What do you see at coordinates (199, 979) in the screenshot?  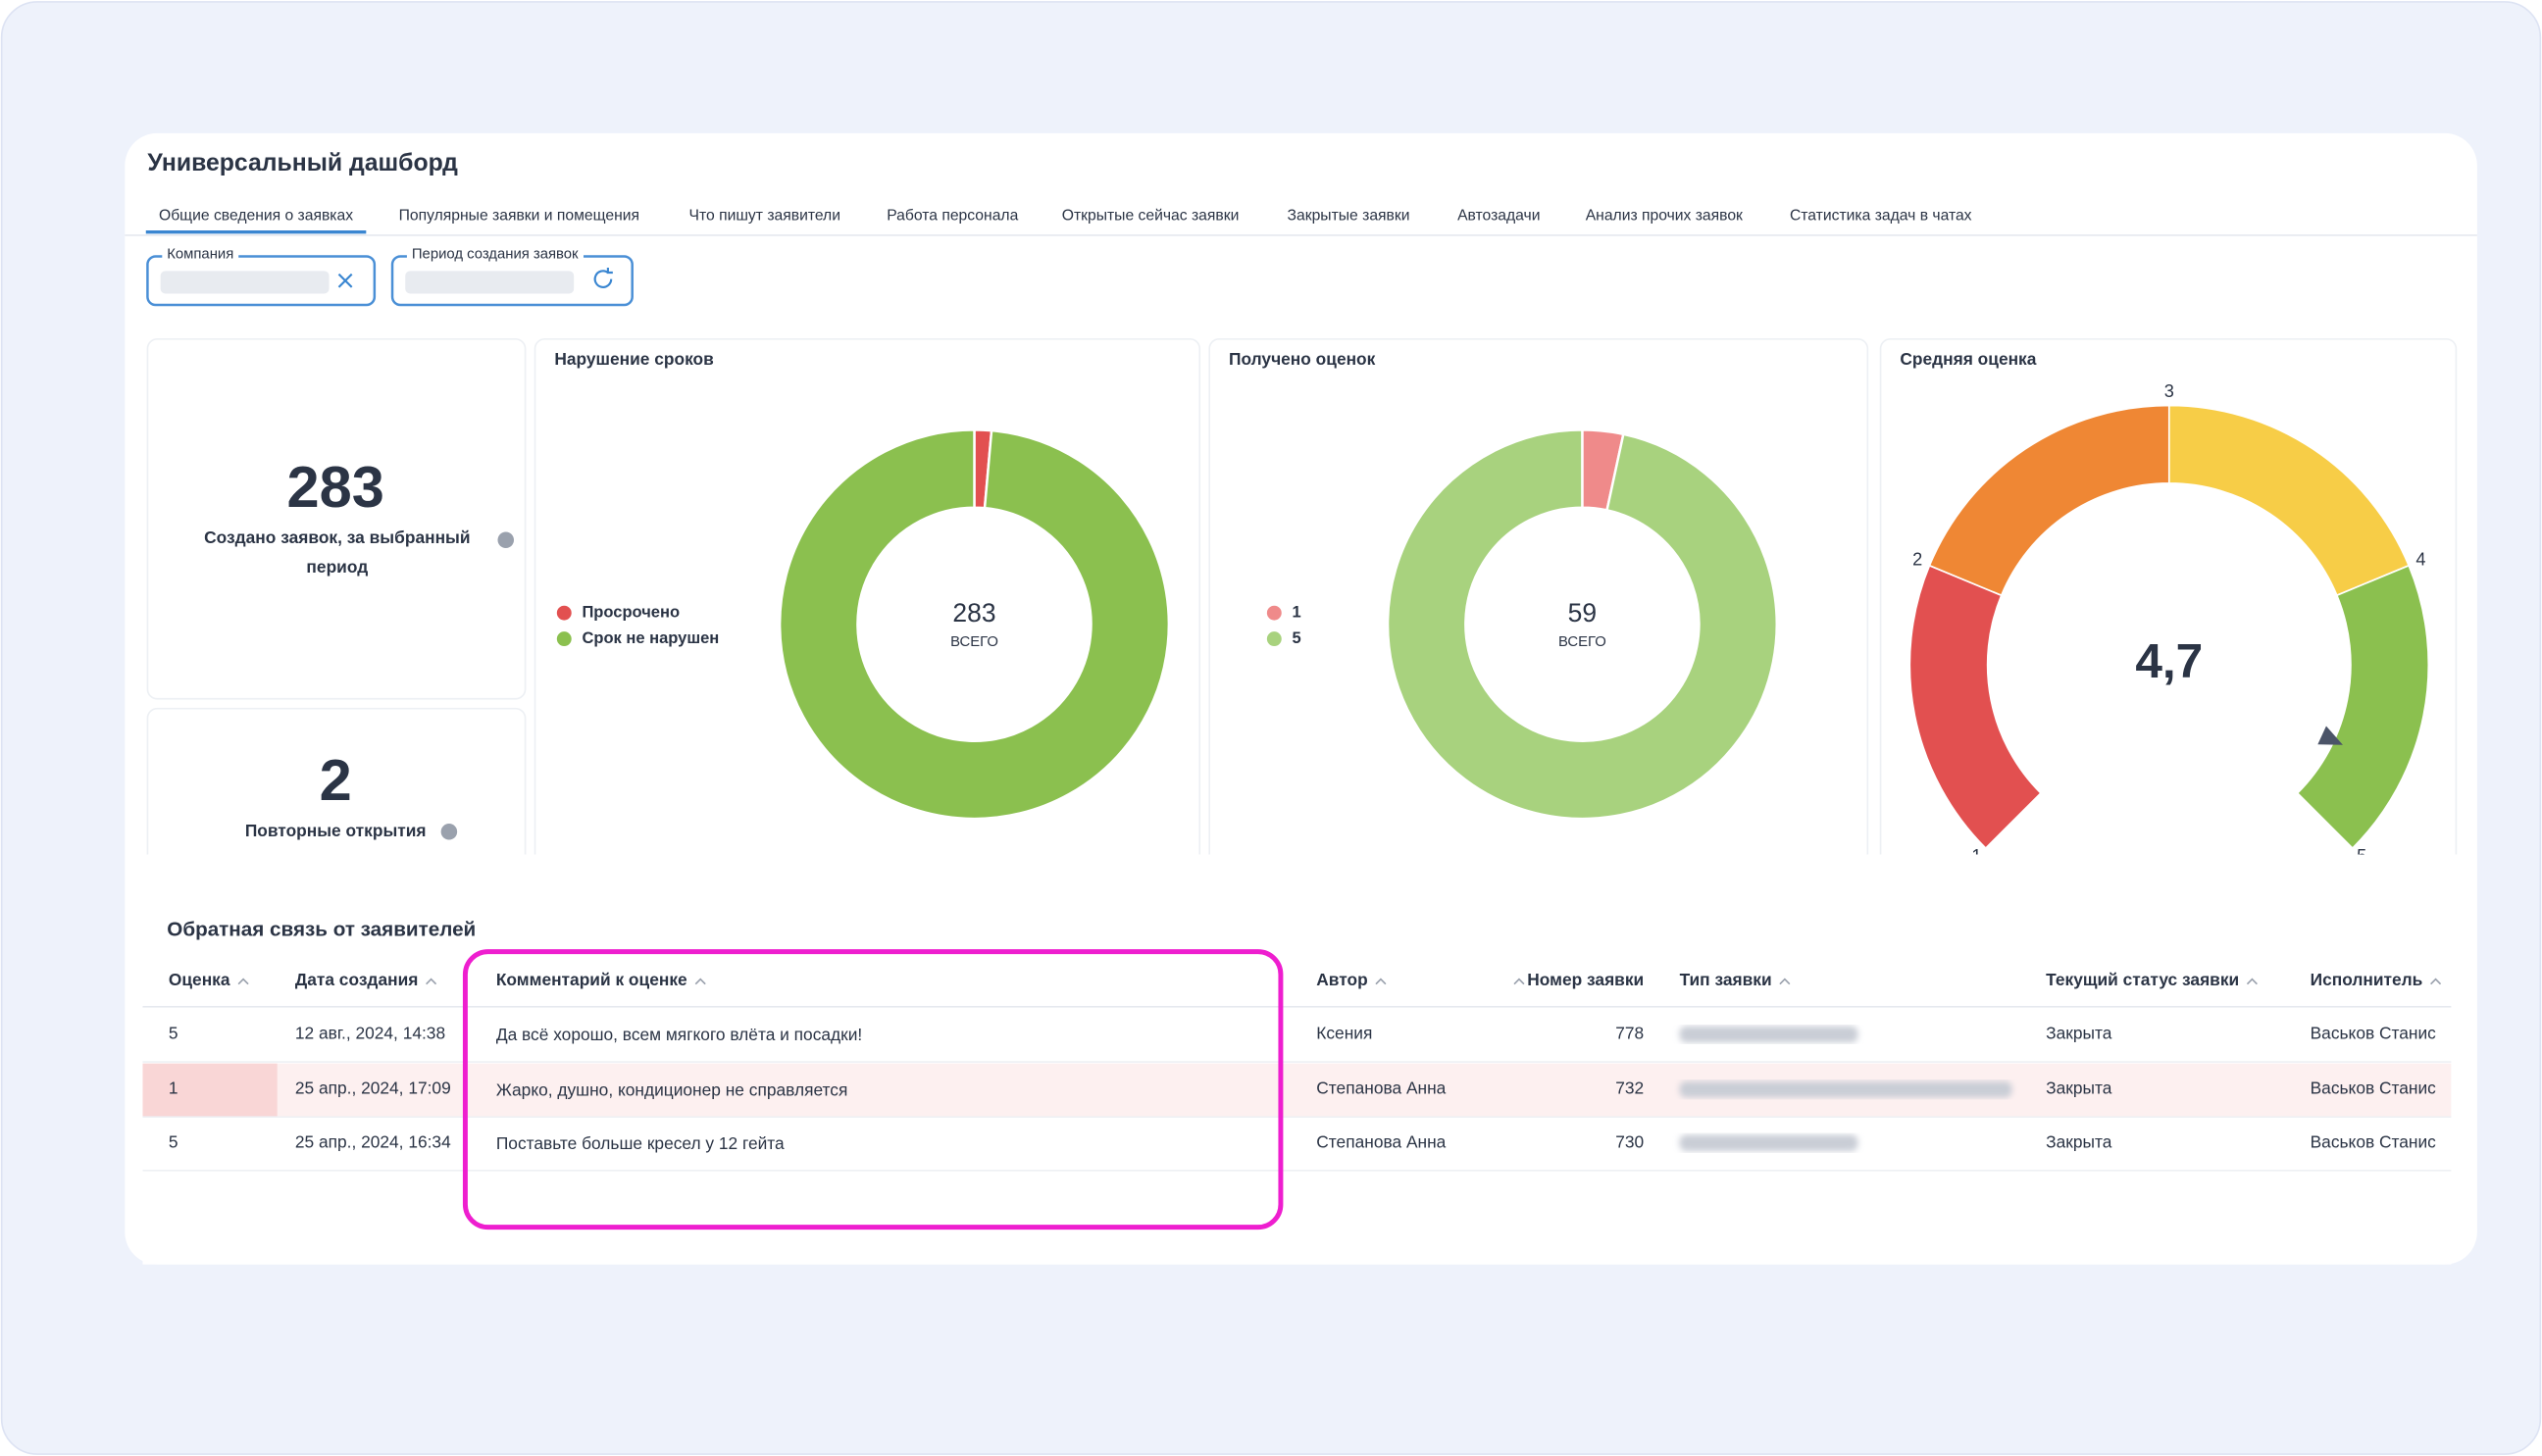 I see `column-header: Оценка` at bounding box center [199, 979].